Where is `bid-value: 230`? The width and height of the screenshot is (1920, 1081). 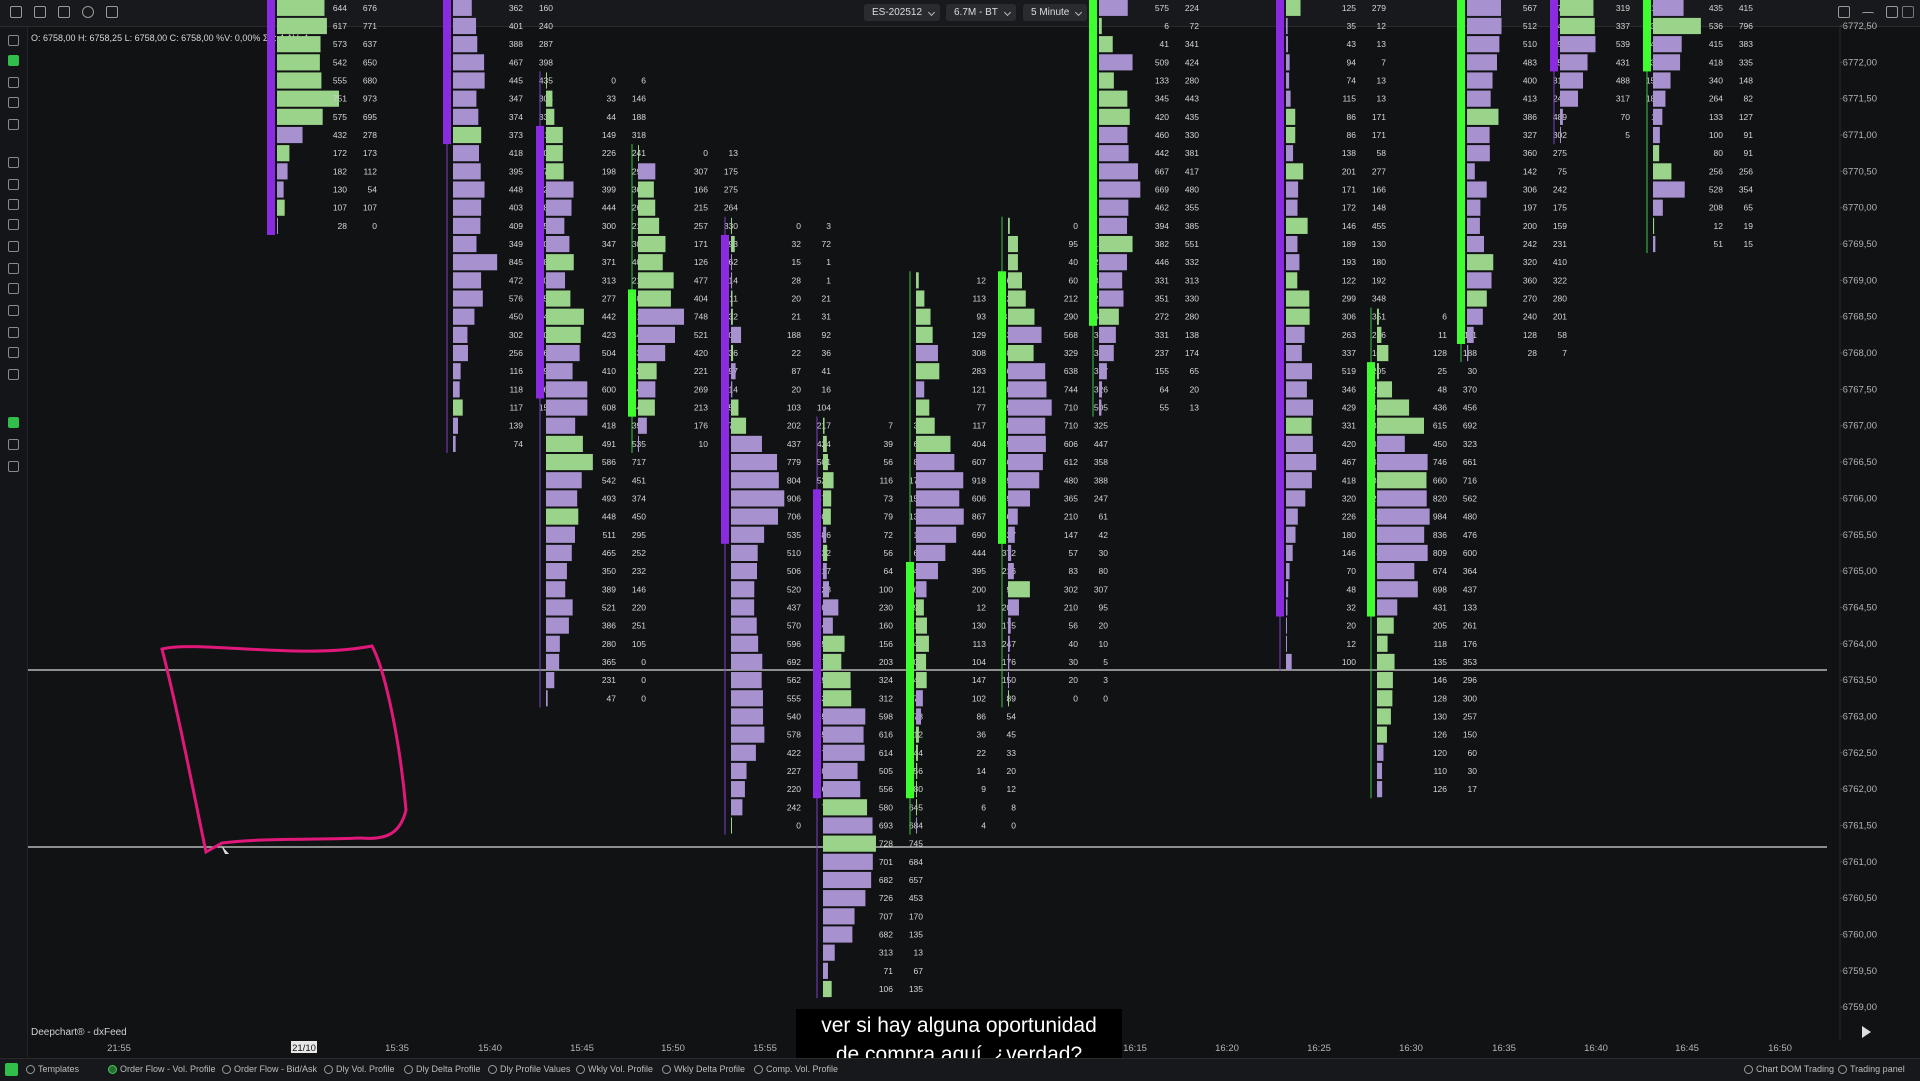
bid-value: 230 is located at coordinates (886, 607).